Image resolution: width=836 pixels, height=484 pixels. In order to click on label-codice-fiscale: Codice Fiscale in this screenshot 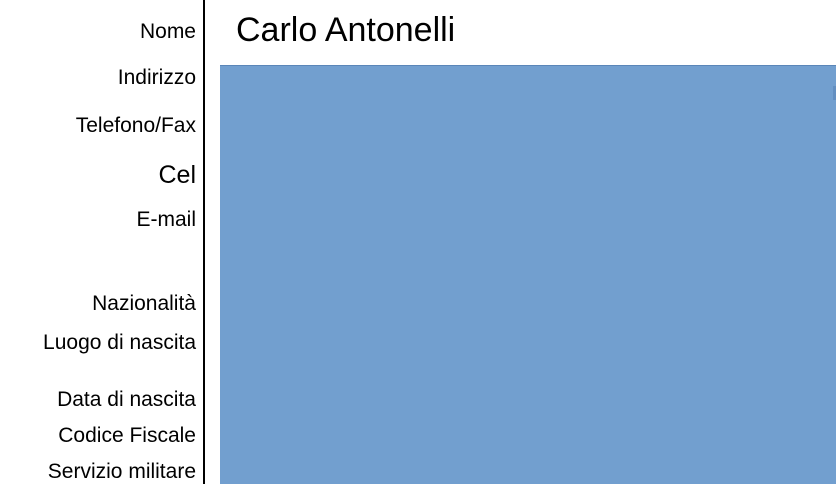, I will do `click(127, 435)`.